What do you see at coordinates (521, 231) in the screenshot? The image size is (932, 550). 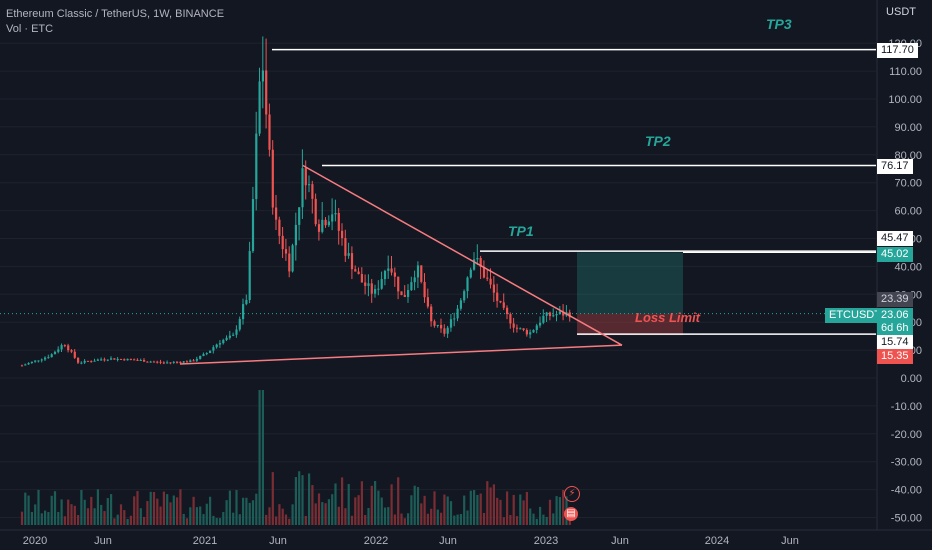 I see `tp1-label: TP1` at bounding box center [521, 231].